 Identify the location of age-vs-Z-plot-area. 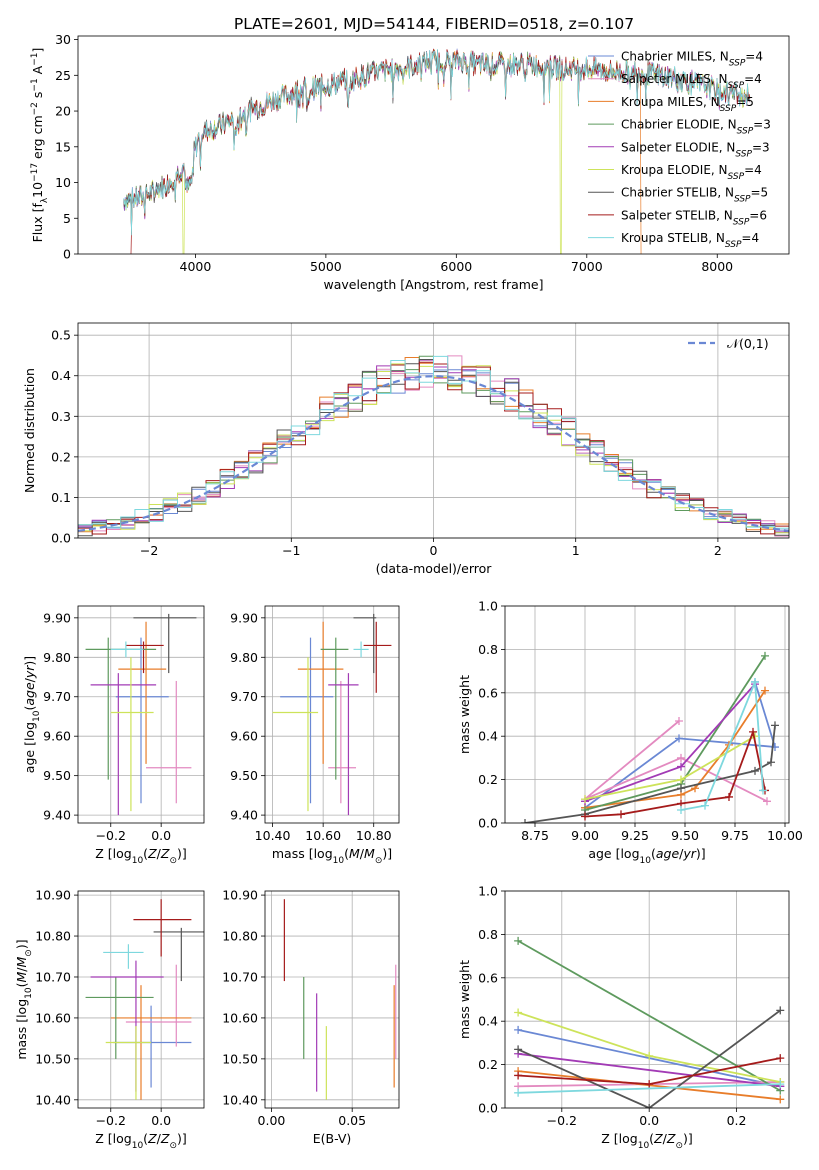
(141, 714).